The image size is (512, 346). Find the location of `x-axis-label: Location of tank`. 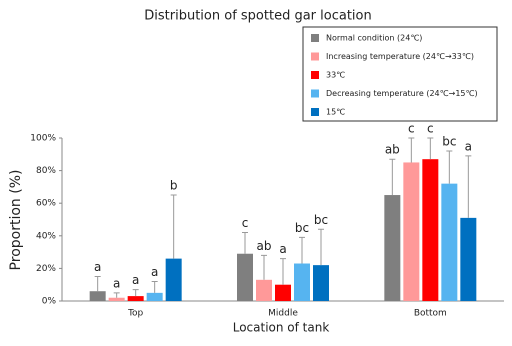

x-axis-label: Location of tank is located at coordinates (281, 328).